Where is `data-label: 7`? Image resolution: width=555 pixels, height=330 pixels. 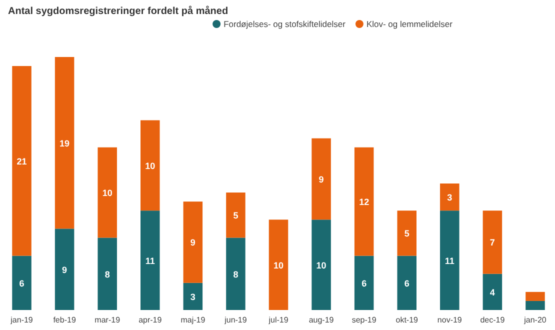 data-label: 7 is located at coordinates (492, 243).